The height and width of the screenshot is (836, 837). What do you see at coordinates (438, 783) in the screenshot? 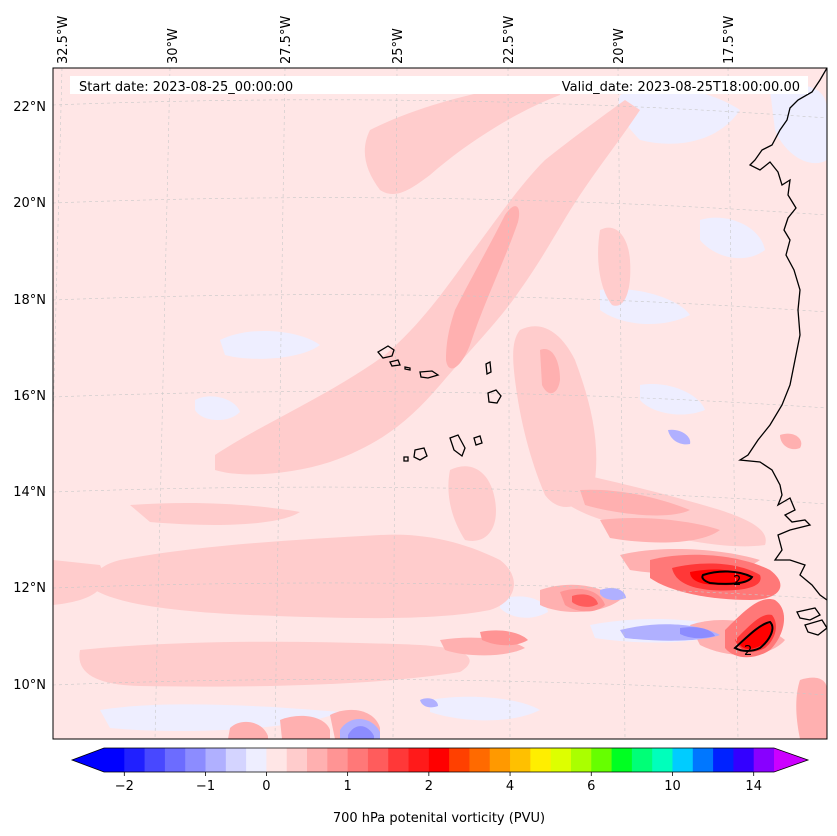
I see `colorbar-ticks: −2 −1 0 1 2 4 6 10 14` at bounding box center [438, 783].